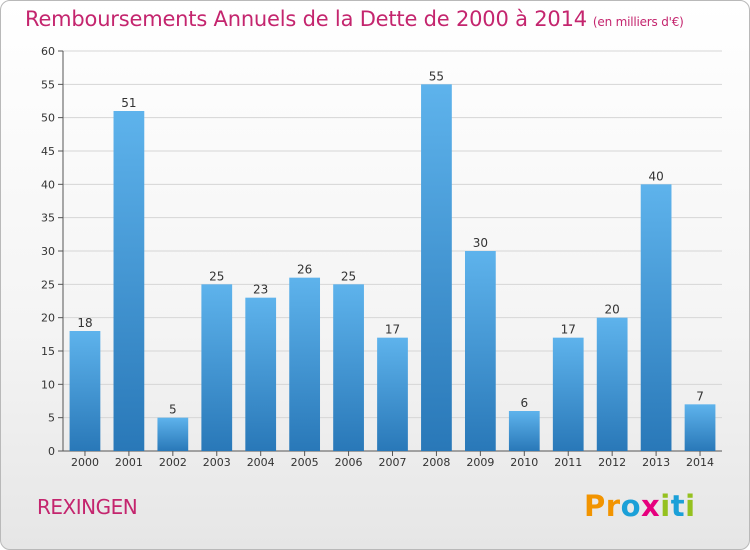  Describe the element at coordinates (524, 403) in the screenshot. I see `data-label: 6` at that location.